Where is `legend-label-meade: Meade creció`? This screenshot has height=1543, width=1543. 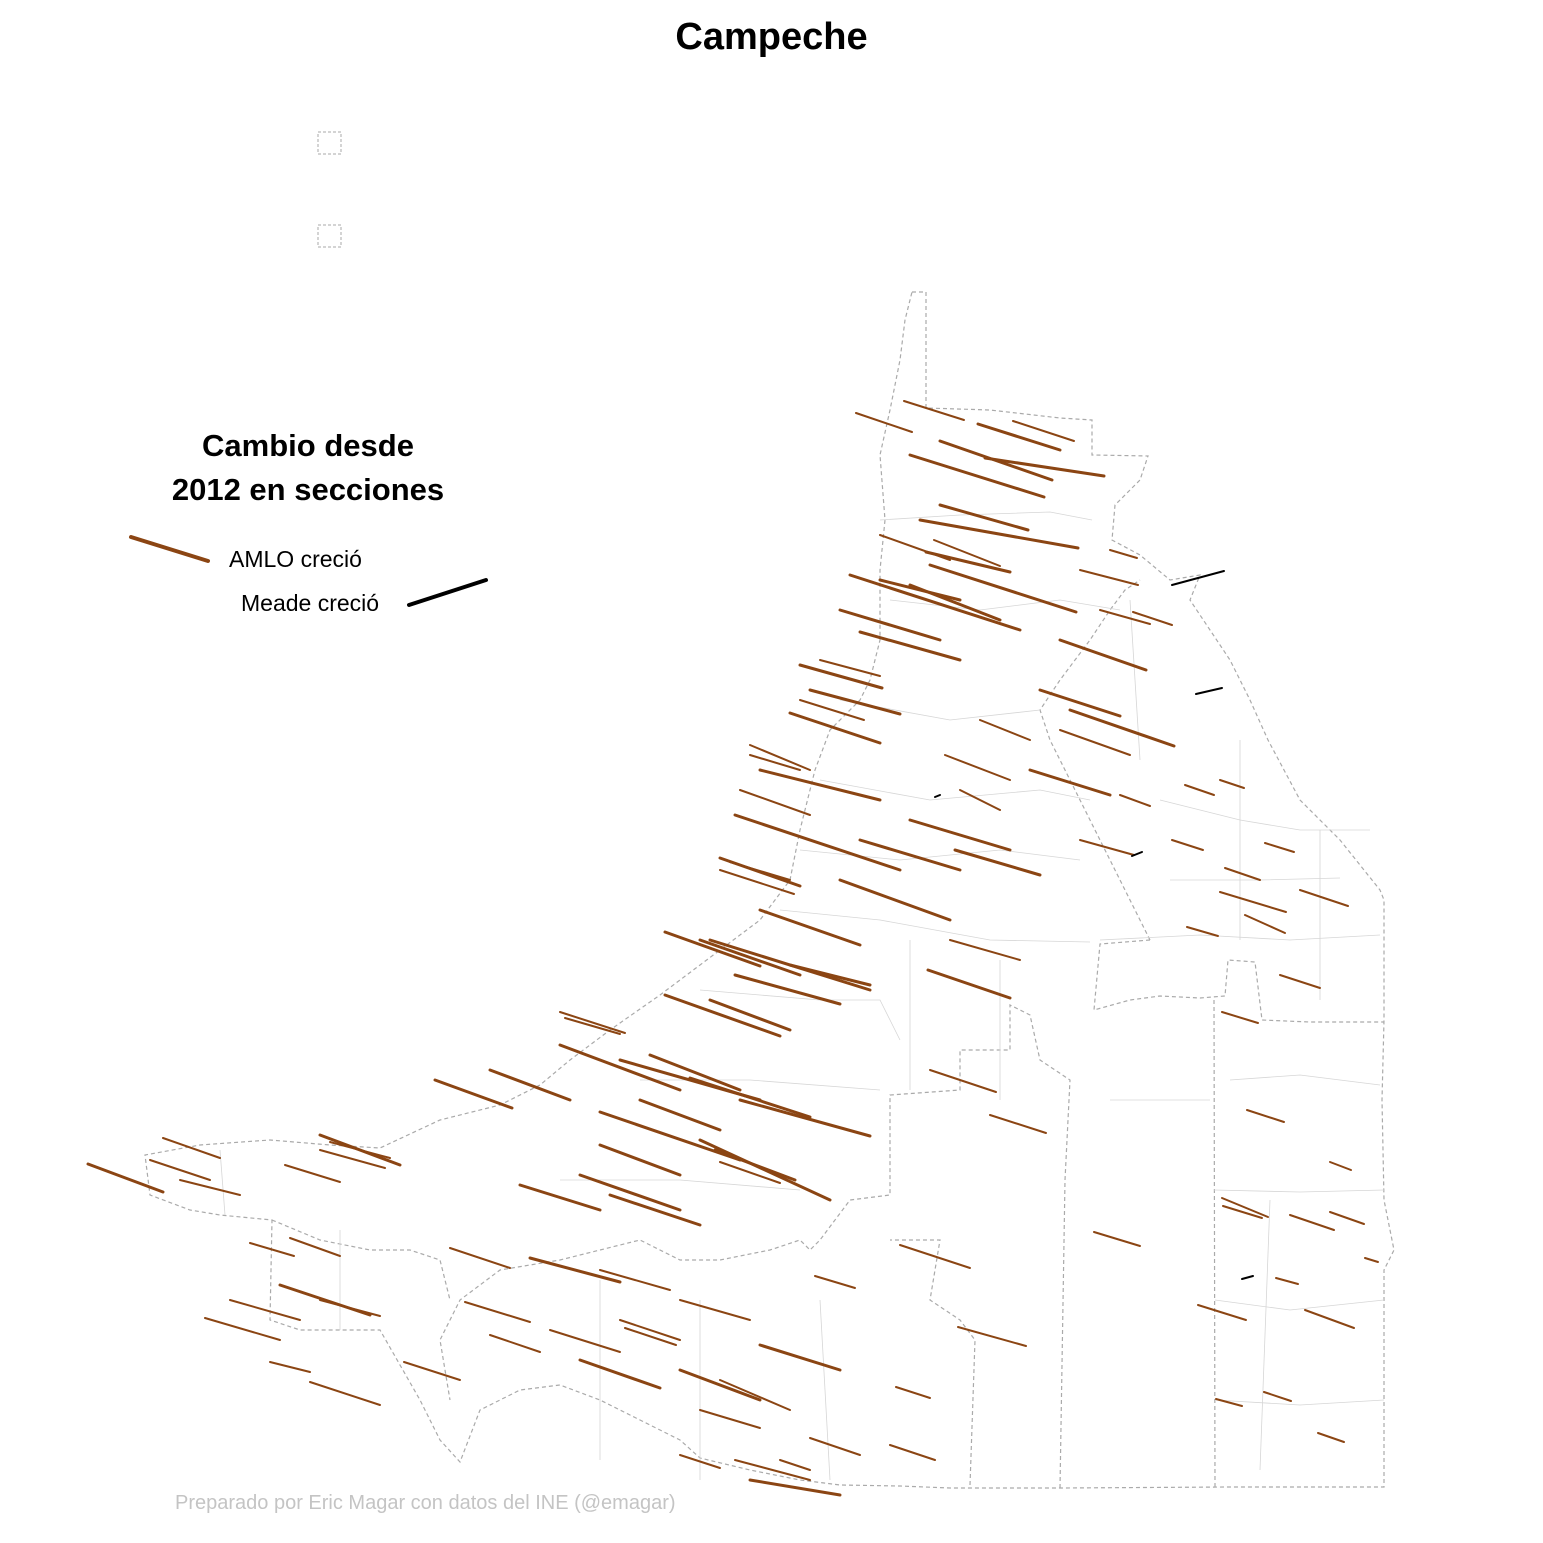 legend-label-meade: Meade creció is located at coordinates (310, 603).